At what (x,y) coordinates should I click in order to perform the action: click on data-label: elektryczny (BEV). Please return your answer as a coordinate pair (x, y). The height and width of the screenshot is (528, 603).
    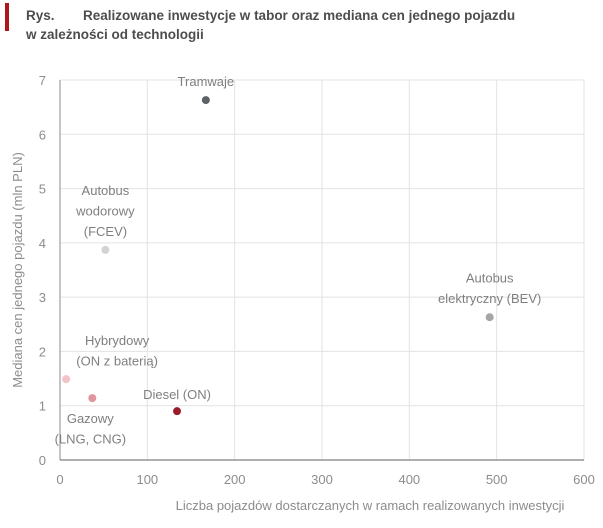
    Looking at the image, I should click on (489, 298).